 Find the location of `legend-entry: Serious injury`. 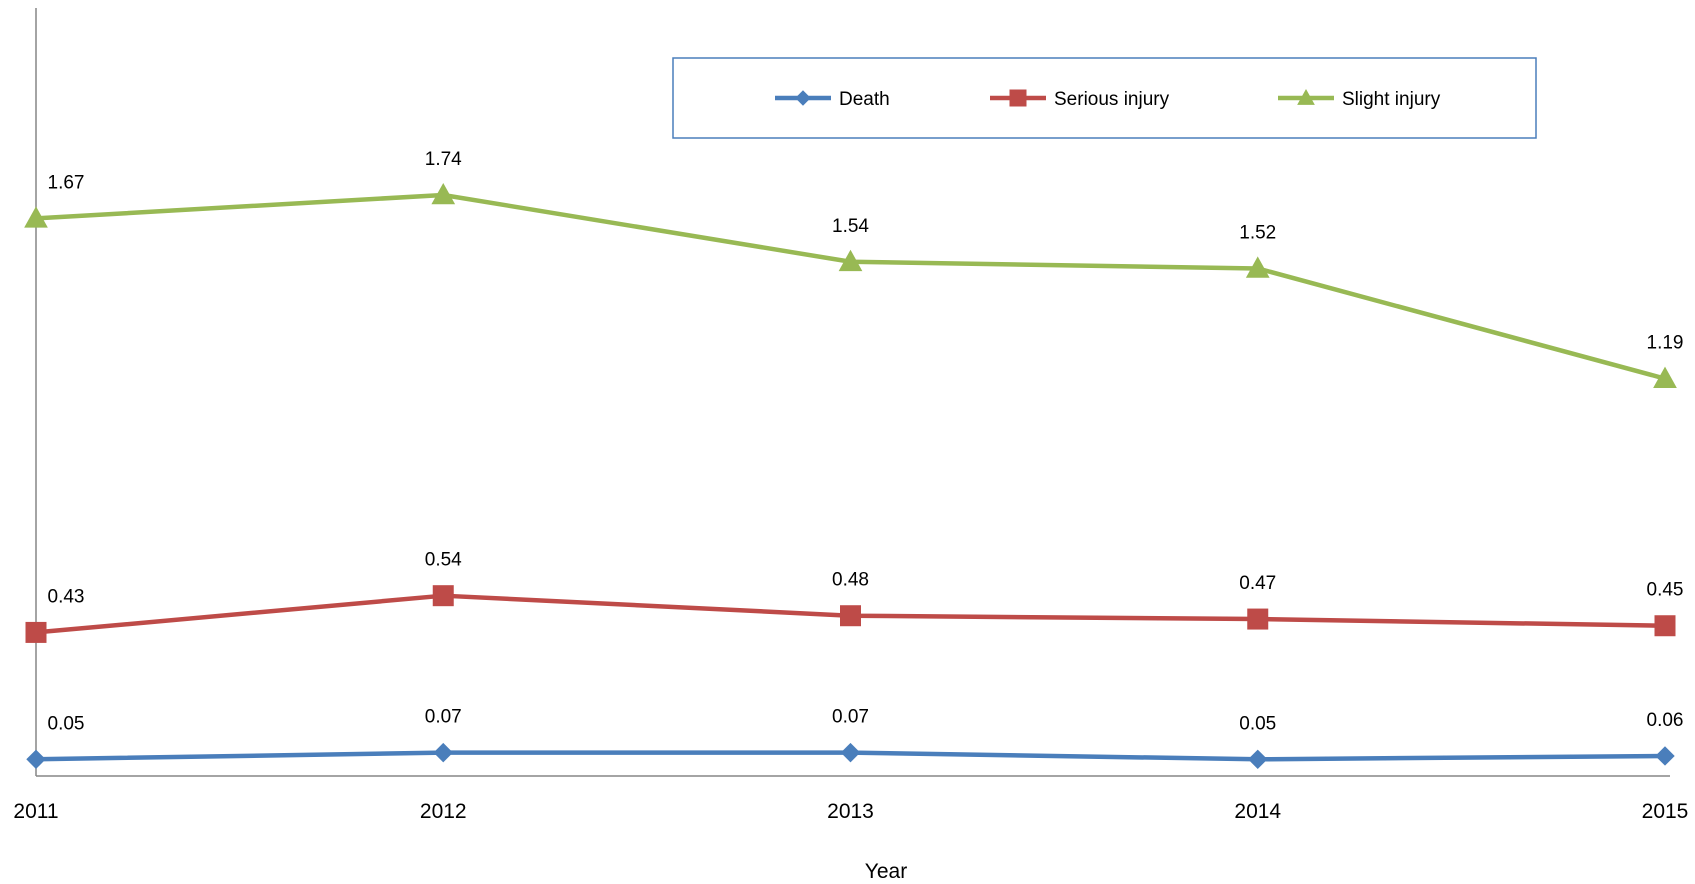

legend-entry: Serious injury is located at coordinates (1080, 99).